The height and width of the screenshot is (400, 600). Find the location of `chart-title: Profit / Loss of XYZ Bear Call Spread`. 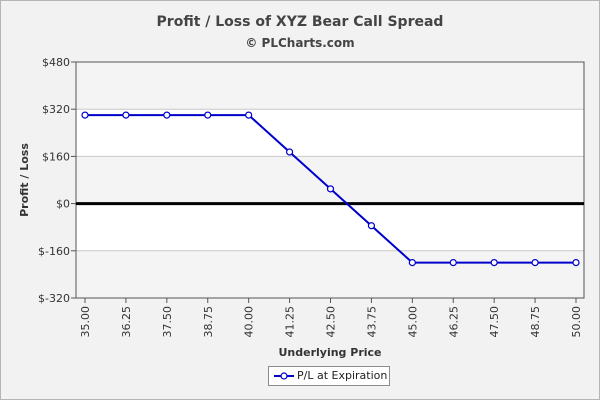

chart-title: Profit / Loss of XYZ Bear Call Spread is located at coordinates (300, 22).